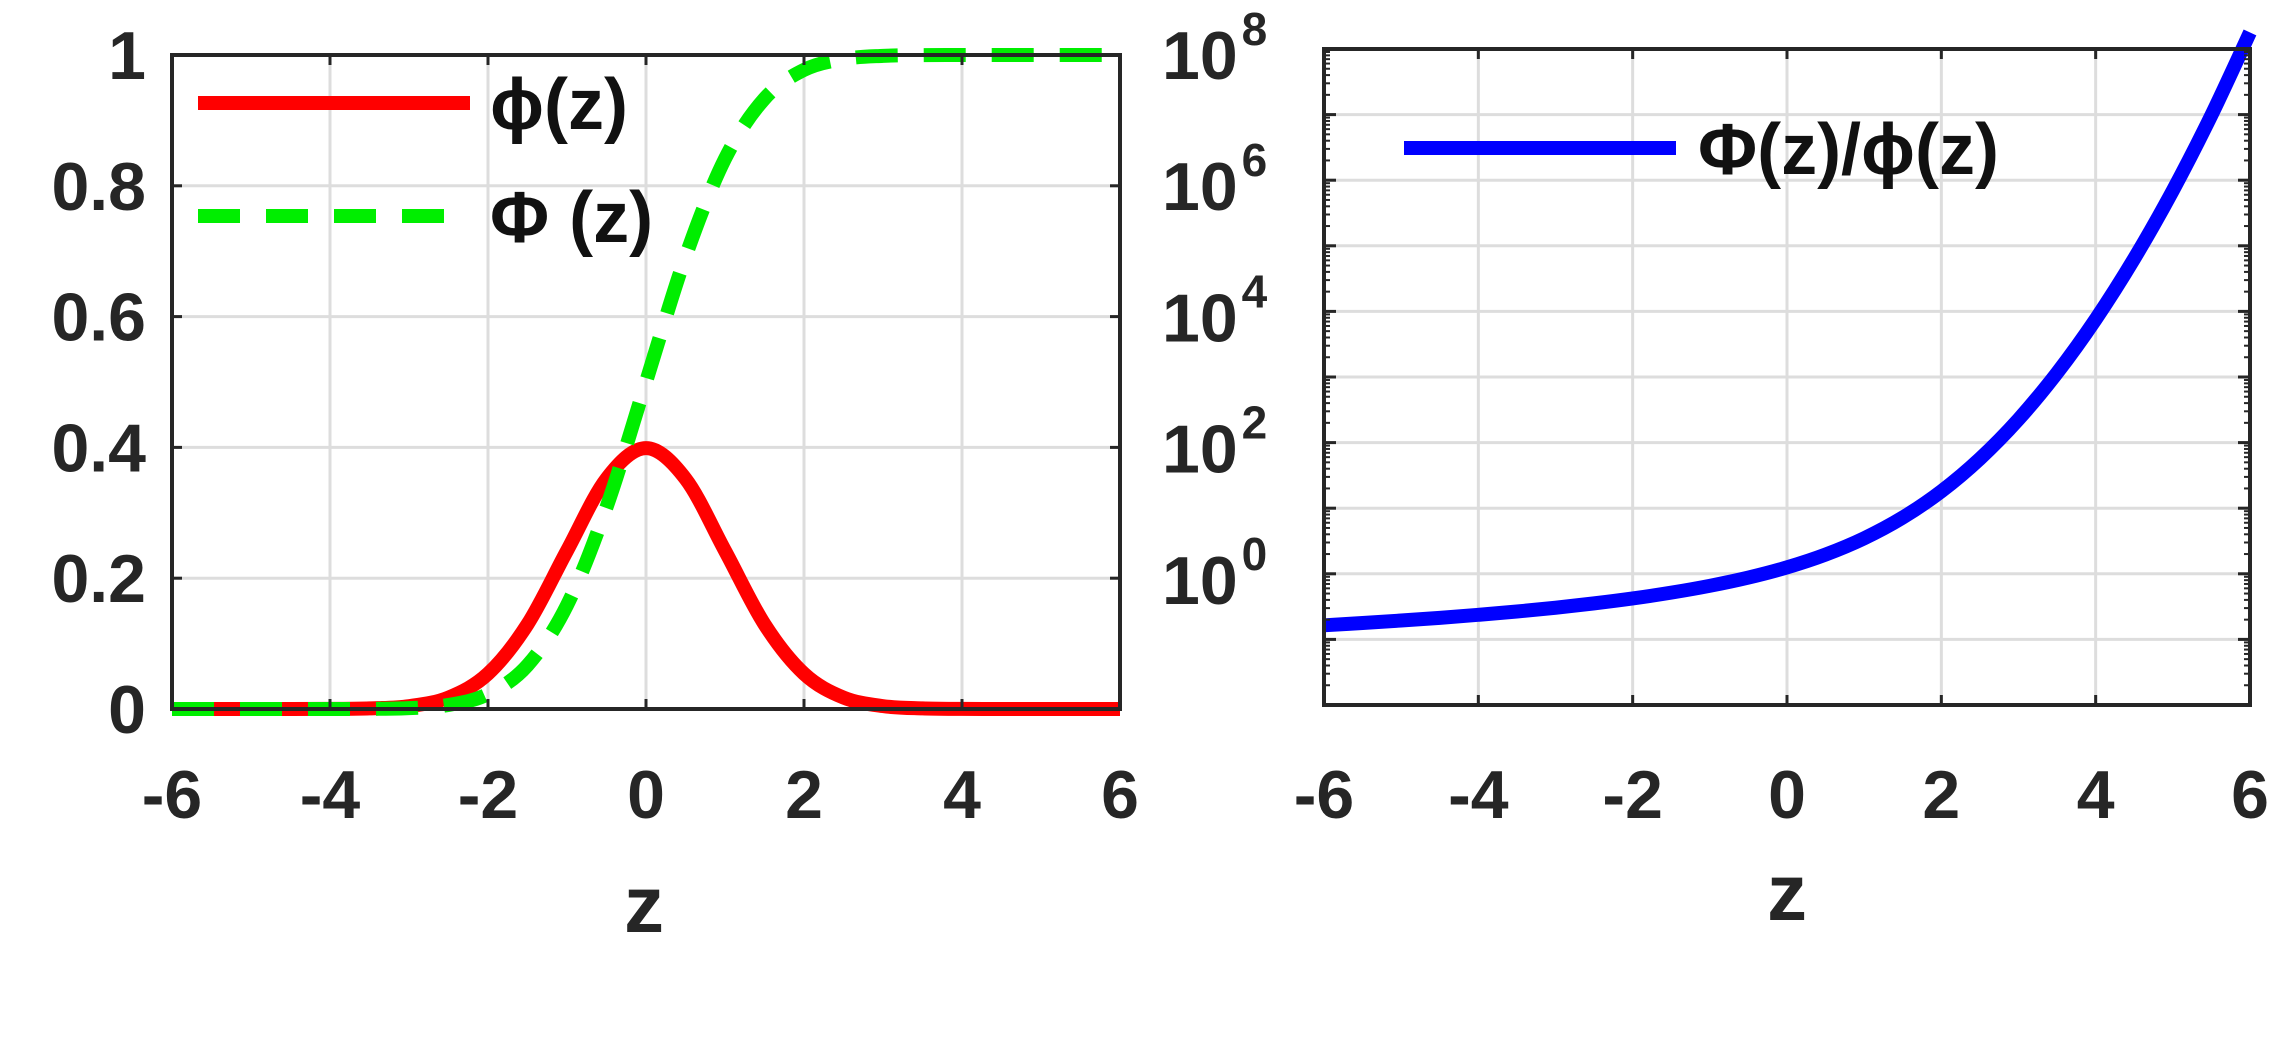  I want to click on right-y-tick-exponent: 6, so click(1255, 160).